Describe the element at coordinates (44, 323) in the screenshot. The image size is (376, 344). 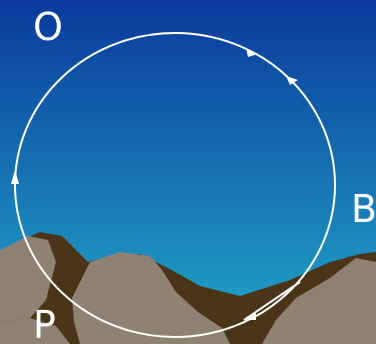
I see `label-p: P` at that location.